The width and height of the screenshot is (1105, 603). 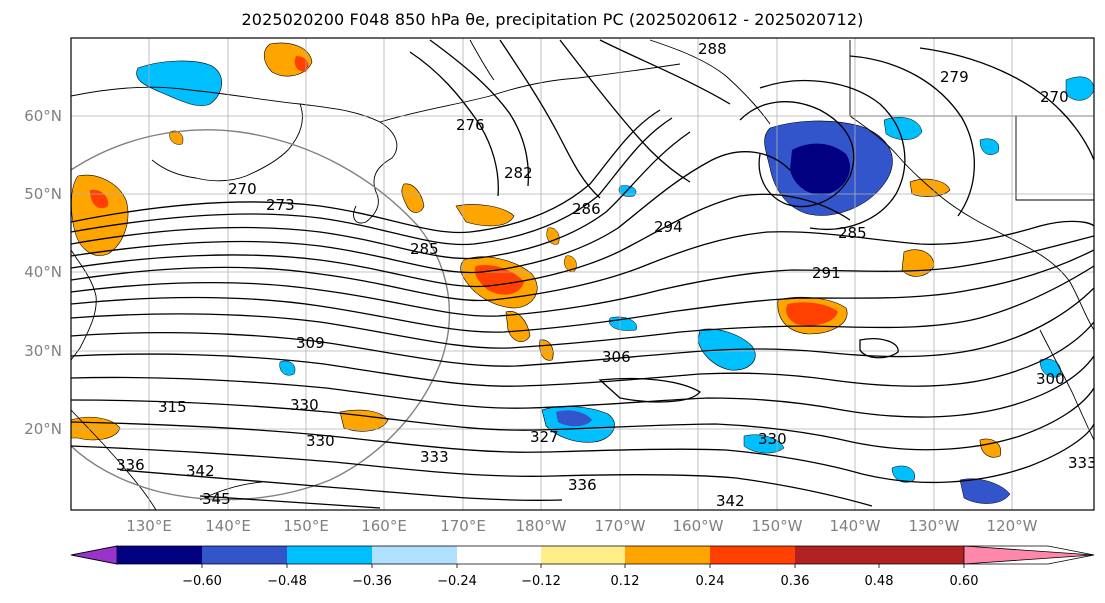 I want to click on colorbar-outline, so click(x=582, y=555).